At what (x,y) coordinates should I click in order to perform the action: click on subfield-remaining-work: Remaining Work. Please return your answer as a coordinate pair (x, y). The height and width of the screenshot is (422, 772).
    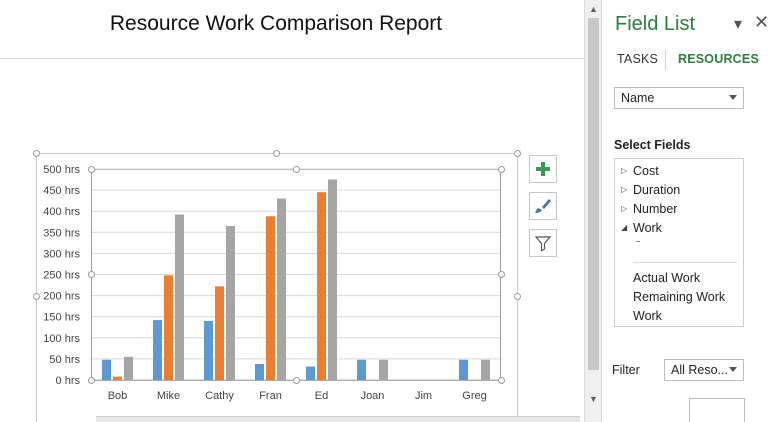
    Looking at the image, I should click on (679, 297).